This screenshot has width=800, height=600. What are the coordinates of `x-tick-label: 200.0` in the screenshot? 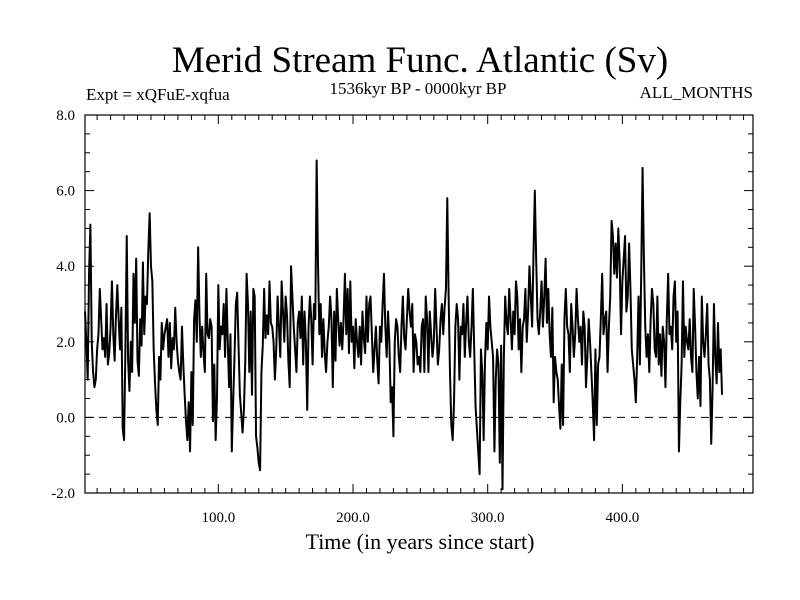 It's located at (353, 518).